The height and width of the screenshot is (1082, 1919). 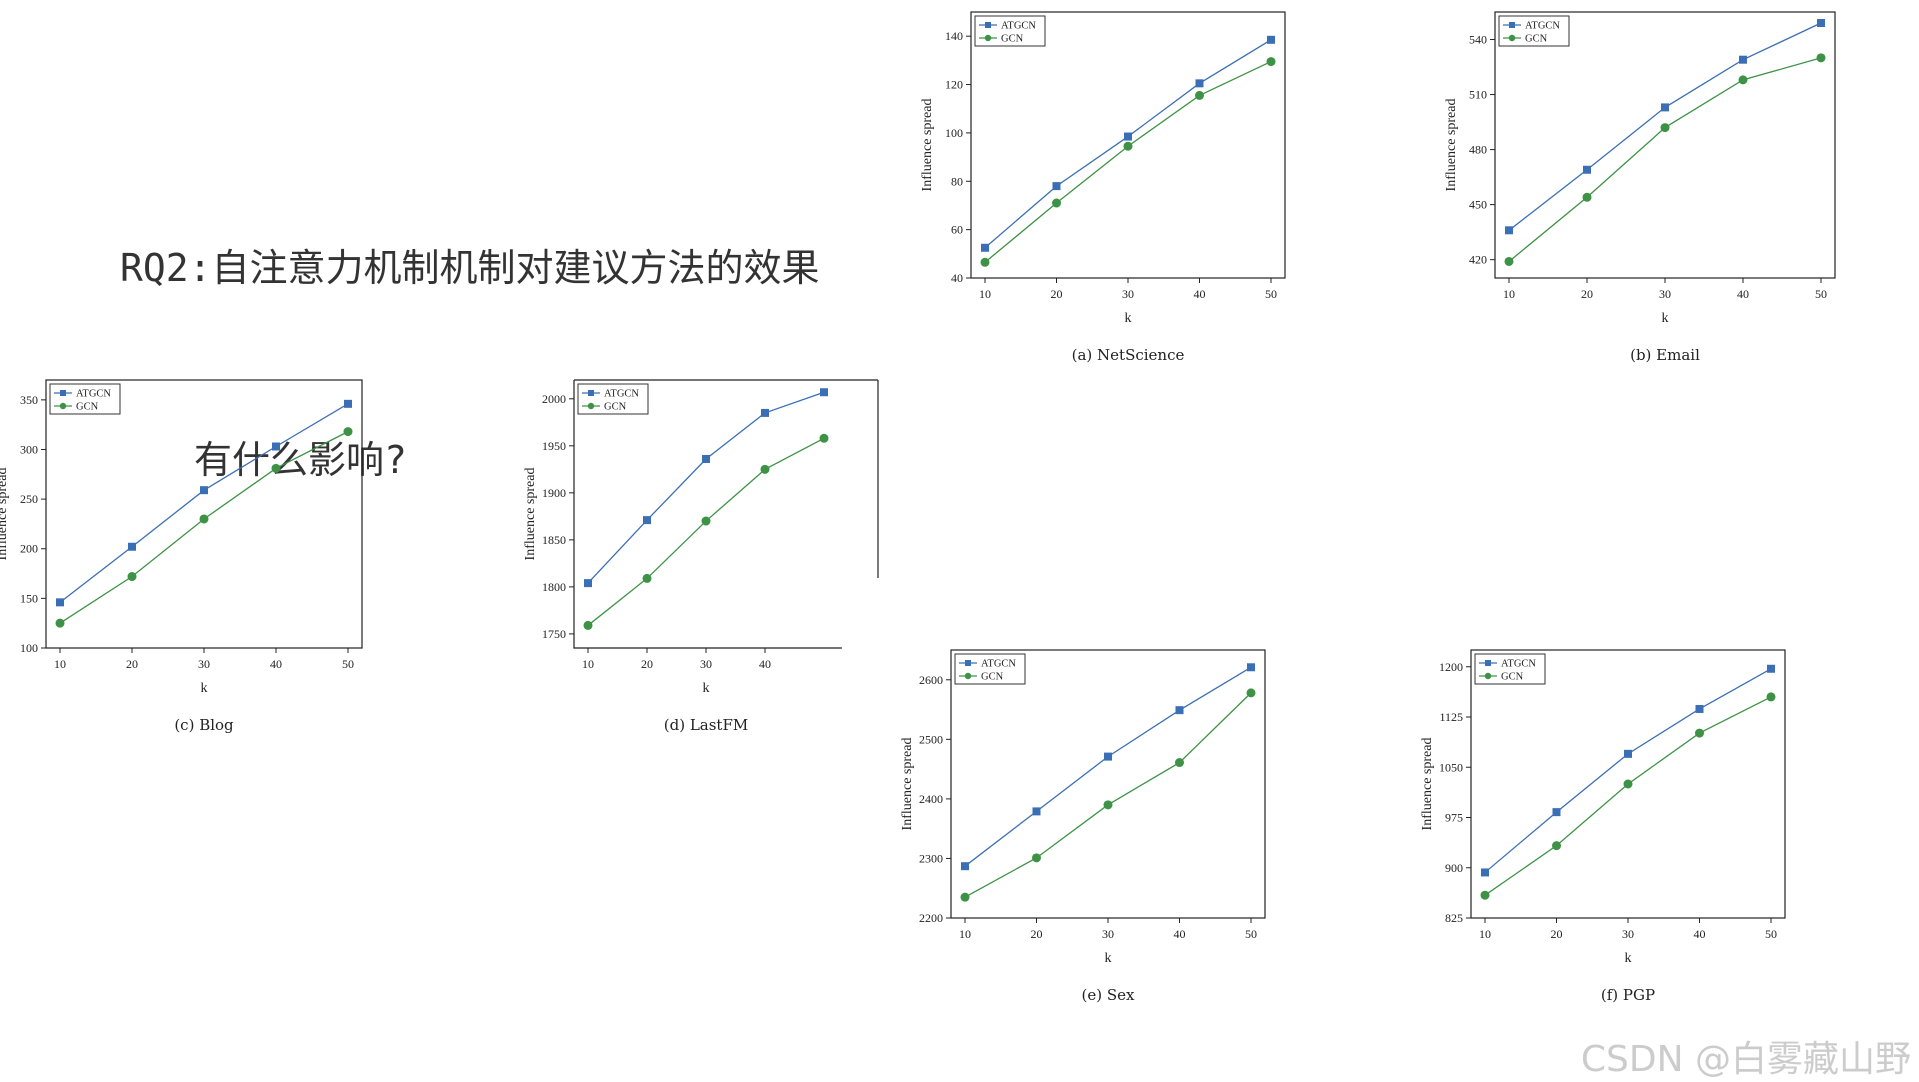 What do you see at coordinates (87, 407) in the screenshot?
I see `chart-blog-legend-label-1: GCN` at bounding box center [87, 407].